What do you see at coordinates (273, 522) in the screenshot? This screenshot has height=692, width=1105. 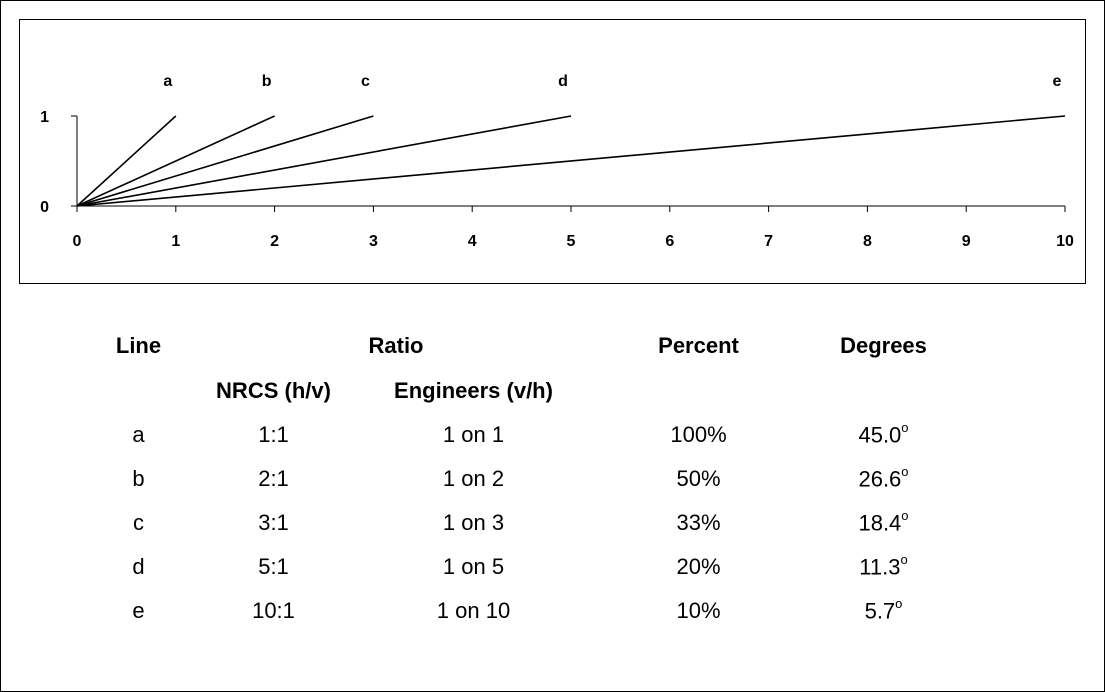 I see `cell-nrcs: 3:1` at bounding box center [273, 522].